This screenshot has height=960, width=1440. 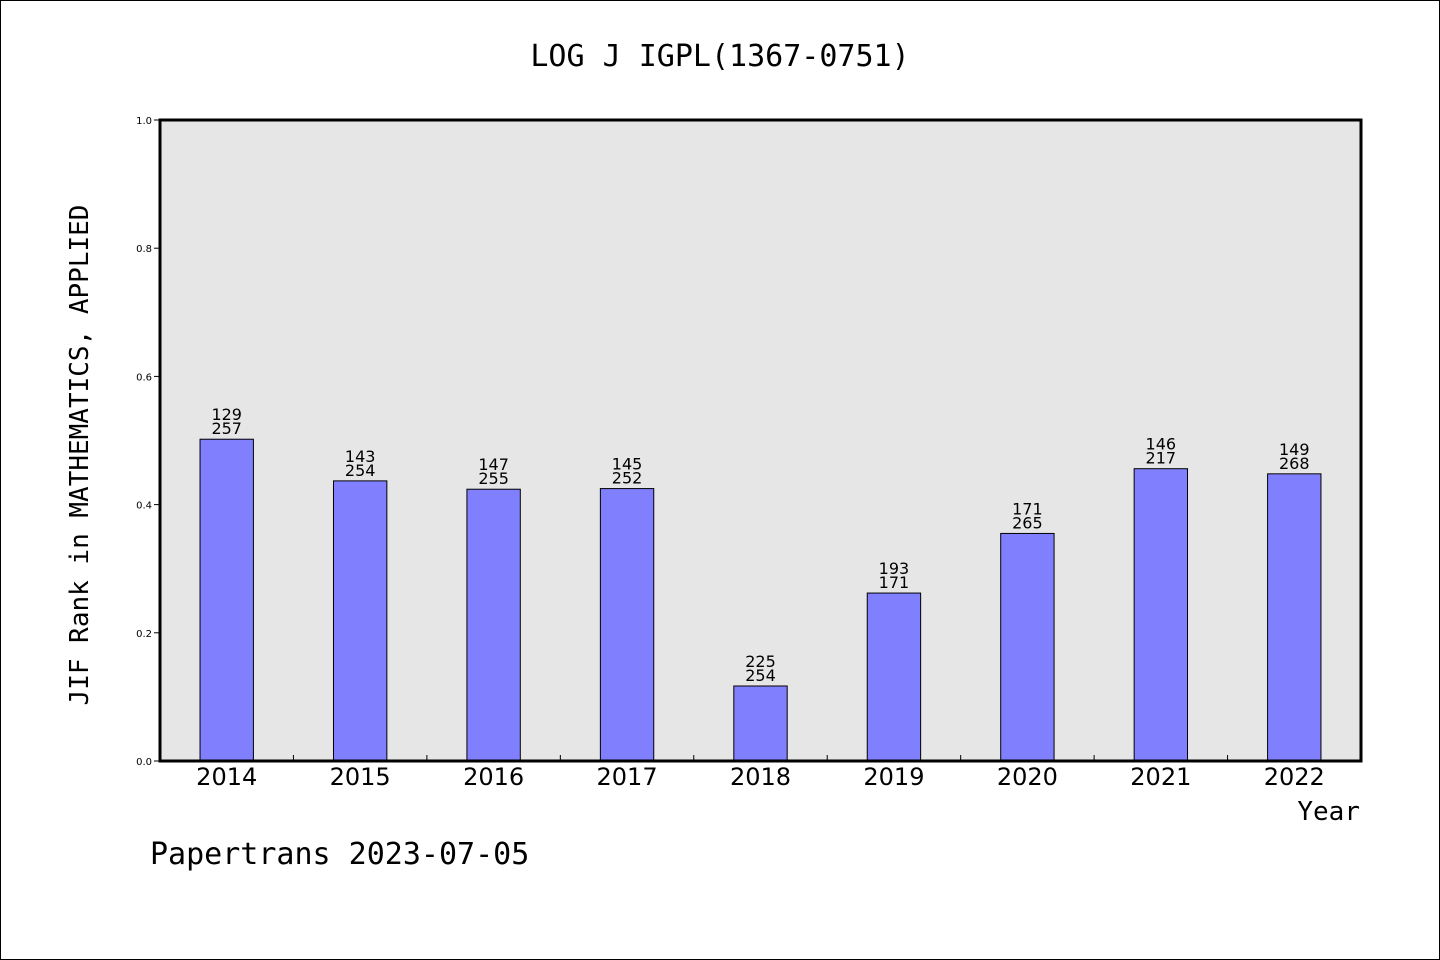 I want to click on data-label-total: 252, so click(x=627, y=478).